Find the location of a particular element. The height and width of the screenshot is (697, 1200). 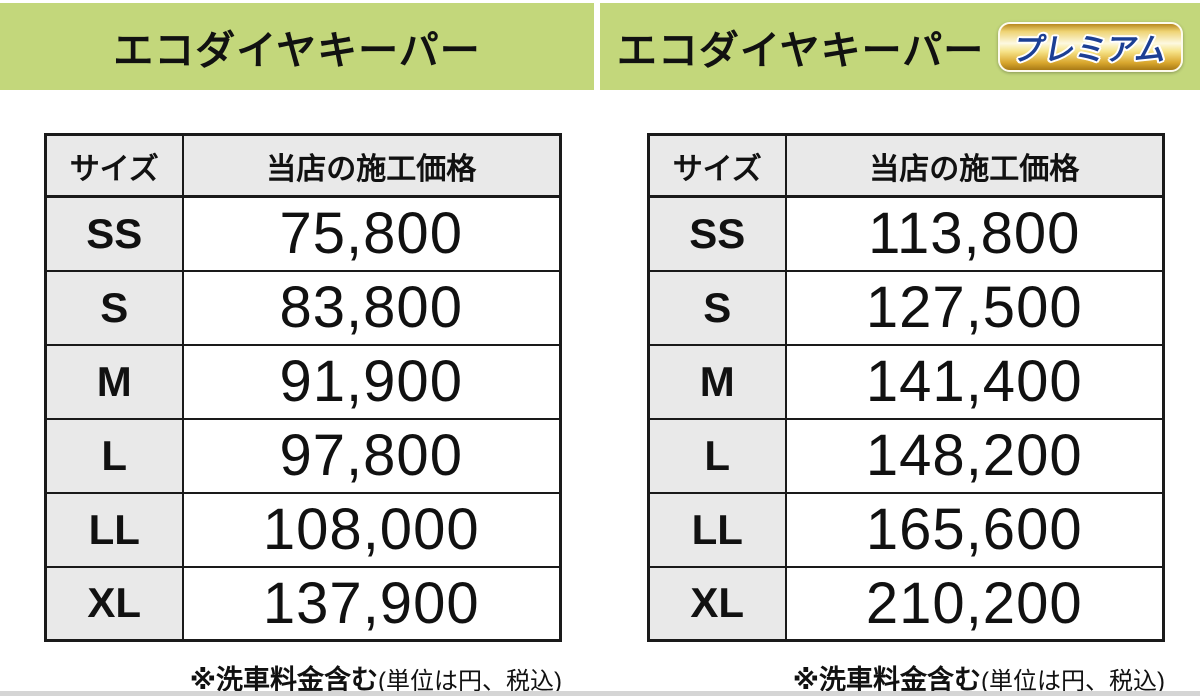

price-cell: 165,600 is located at coordinates (974, 529).